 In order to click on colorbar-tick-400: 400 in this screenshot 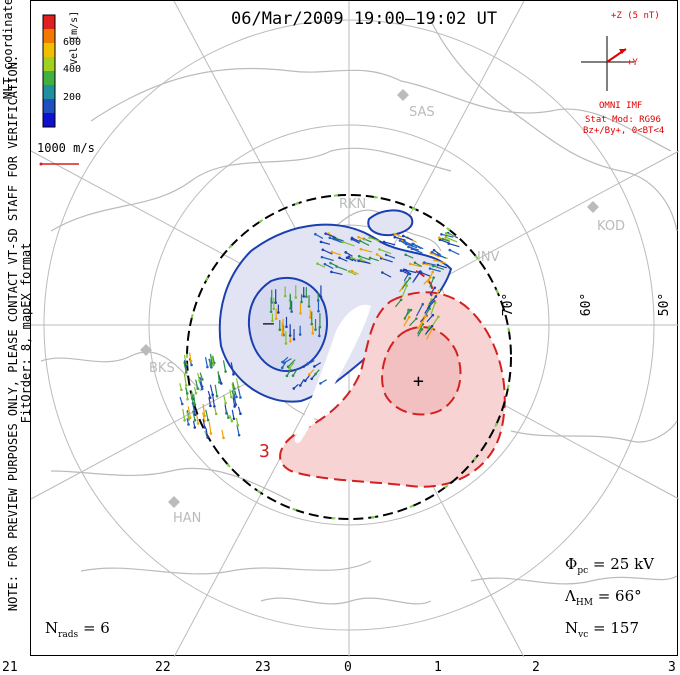, I will do `click(72, 69)`.